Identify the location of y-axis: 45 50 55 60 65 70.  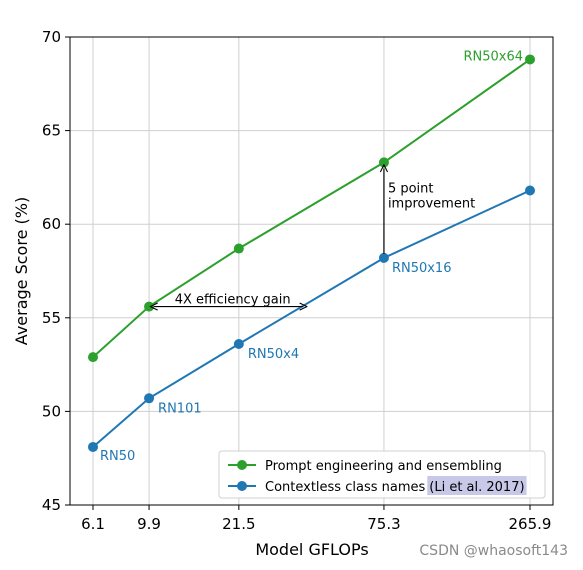
(56, 271).